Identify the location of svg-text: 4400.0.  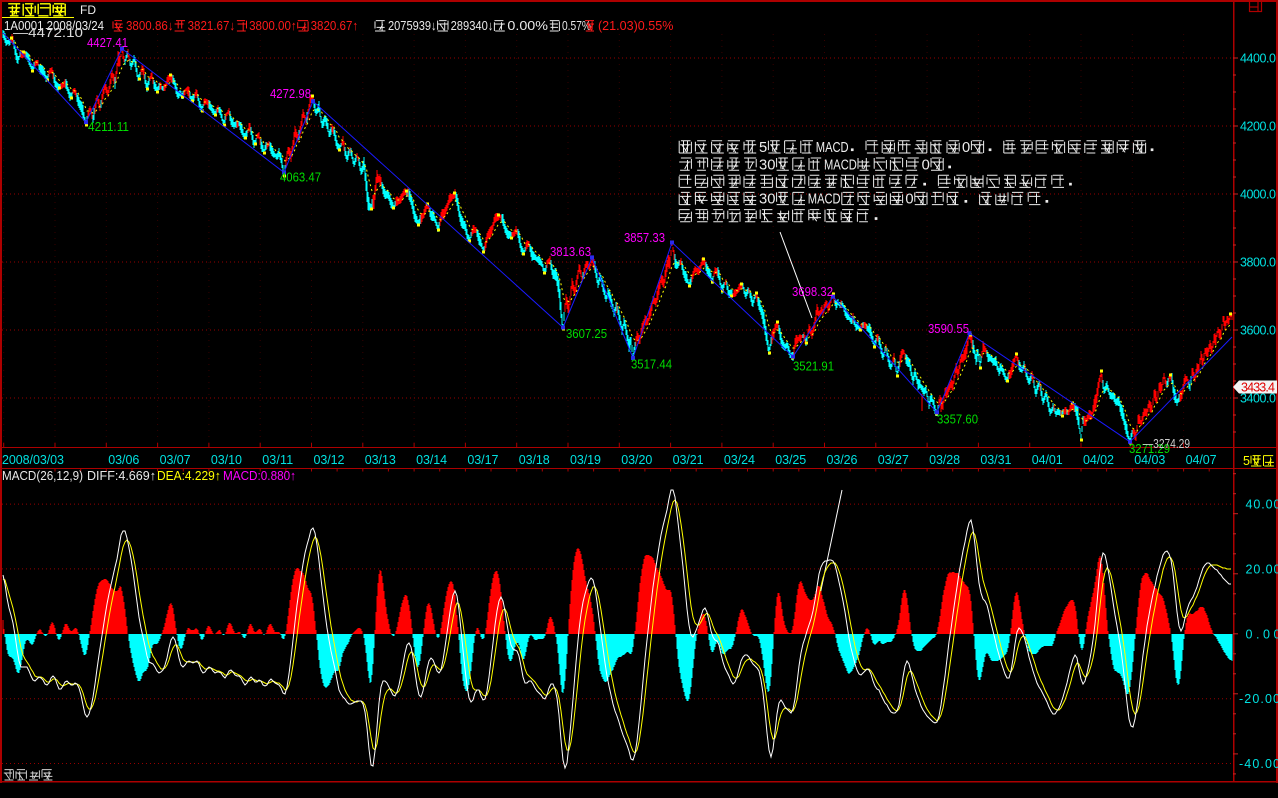
(1258, 59).